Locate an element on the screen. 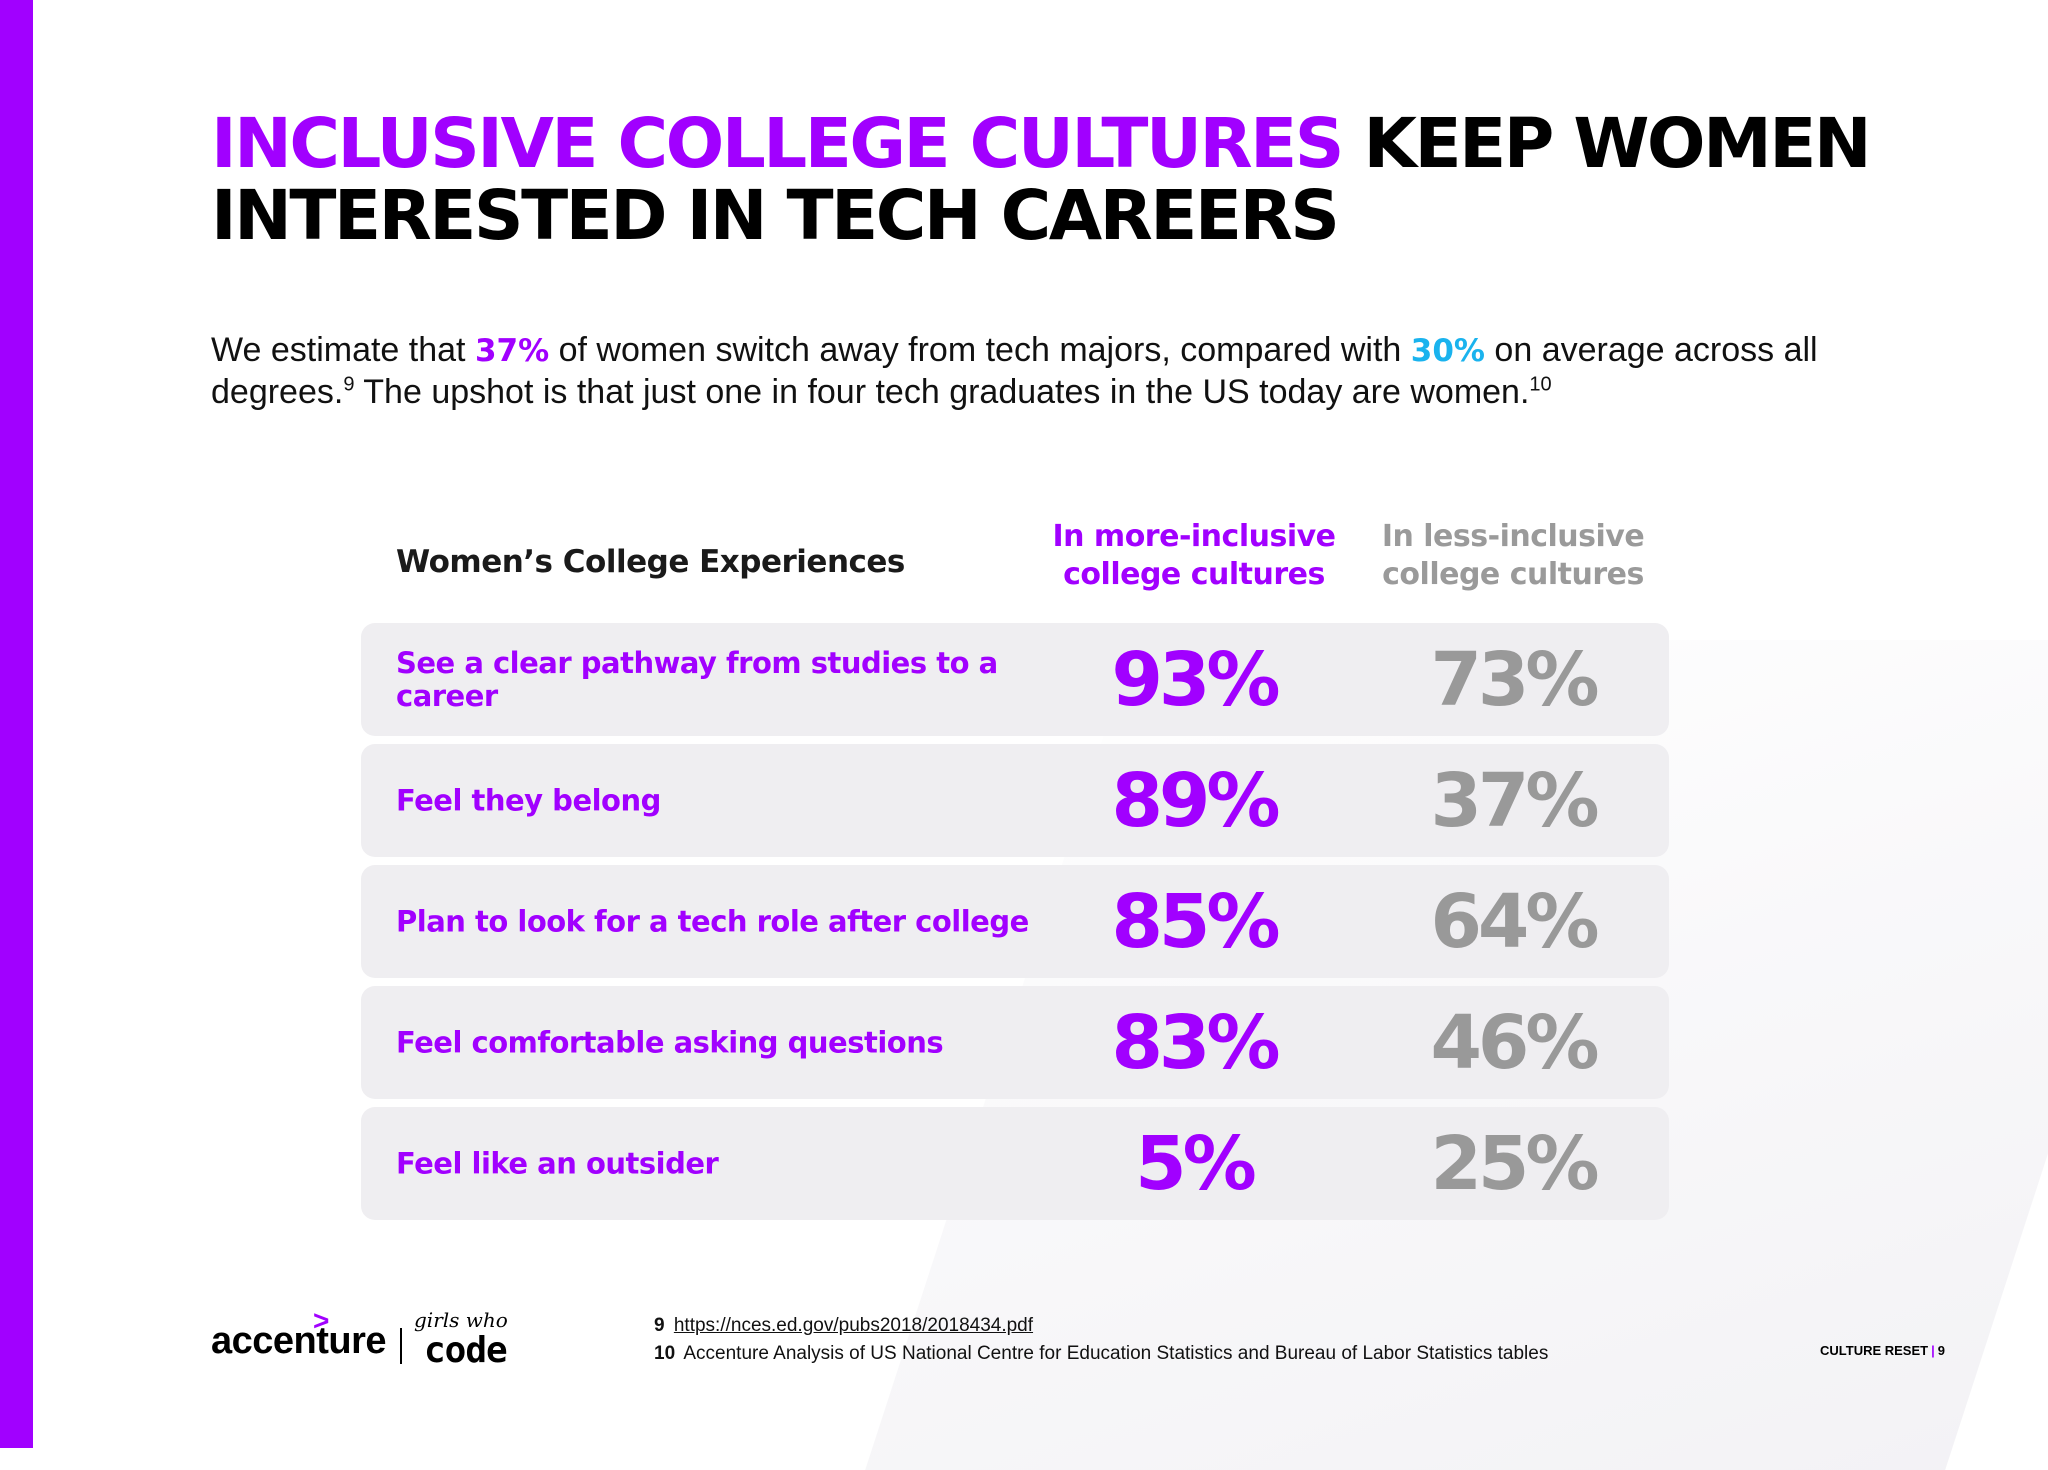  value-more-inclusive: 85% is located at coordinates (1195, 921).